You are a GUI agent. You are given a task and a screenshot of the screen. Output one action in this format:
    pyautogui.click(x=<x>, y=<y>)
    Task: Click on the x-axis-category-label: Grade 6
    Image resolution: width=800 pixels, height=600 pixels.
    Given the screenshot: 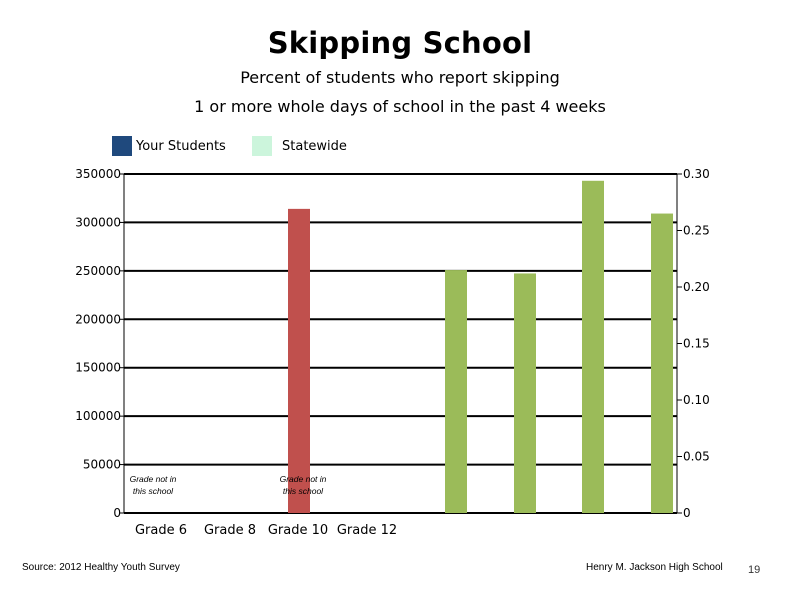 What is the action you would take?
    pyautogui.click(x=161, y=530)
    